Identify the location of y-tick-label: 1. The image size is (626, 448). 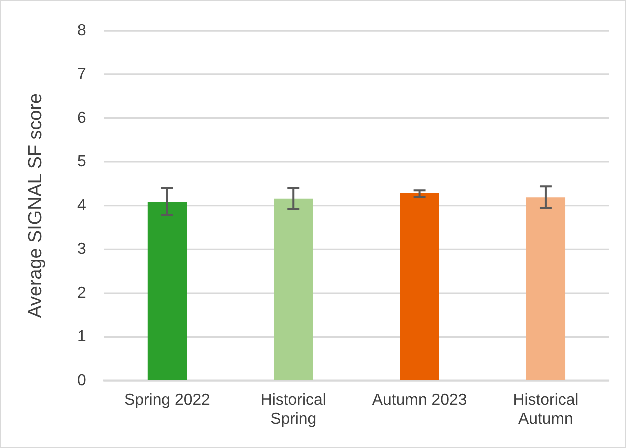
(82, 337).